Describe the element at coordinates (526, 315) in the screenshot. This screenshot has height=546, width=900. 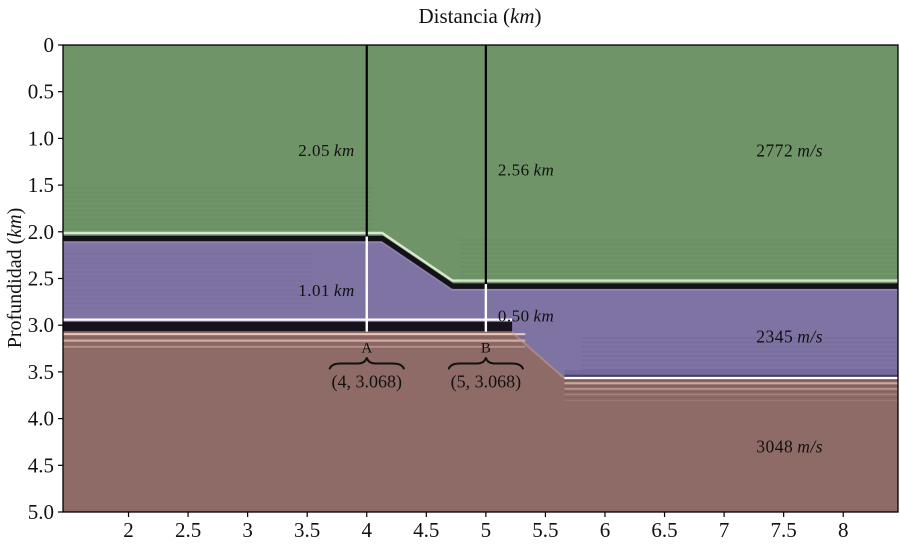
I see `measurement-label-3: 0.50 km` at that location.